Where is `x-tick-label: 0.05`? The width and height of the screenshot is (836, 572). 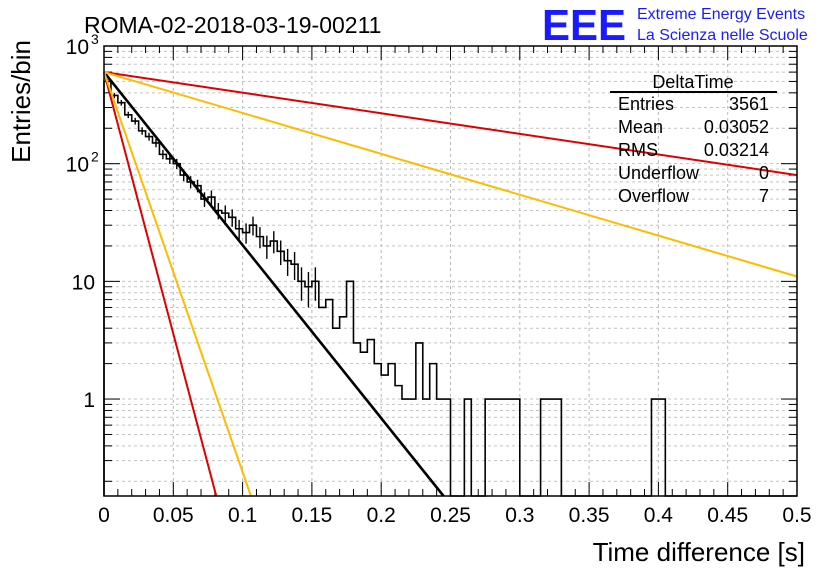 x-tick-label: 0.05 is located at coordinates (173, 515).